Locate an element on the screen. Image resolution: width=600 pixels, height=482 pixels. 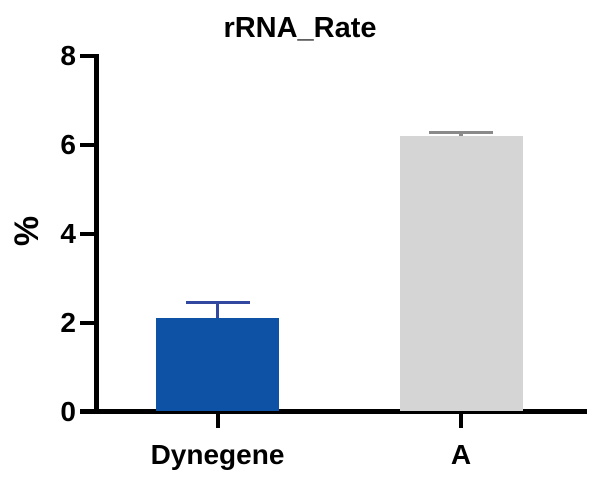
chart-title: rRNA_Rate is located at coordinates (300, 28).